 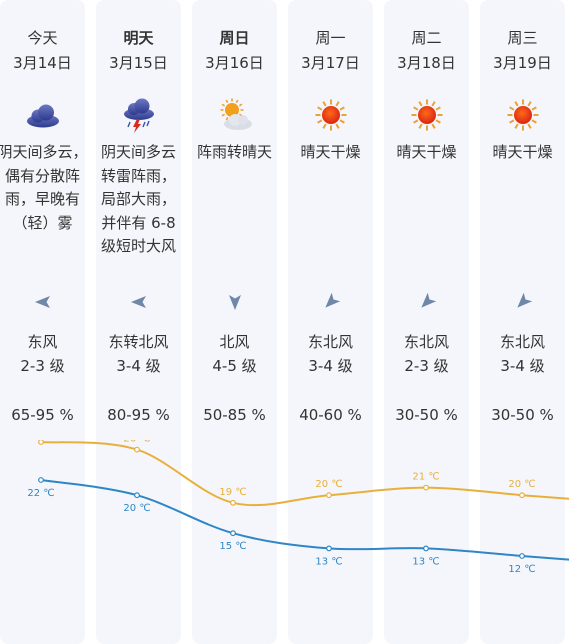 I want to click on overcast-cloud-icon, so click(x=43, y=115).